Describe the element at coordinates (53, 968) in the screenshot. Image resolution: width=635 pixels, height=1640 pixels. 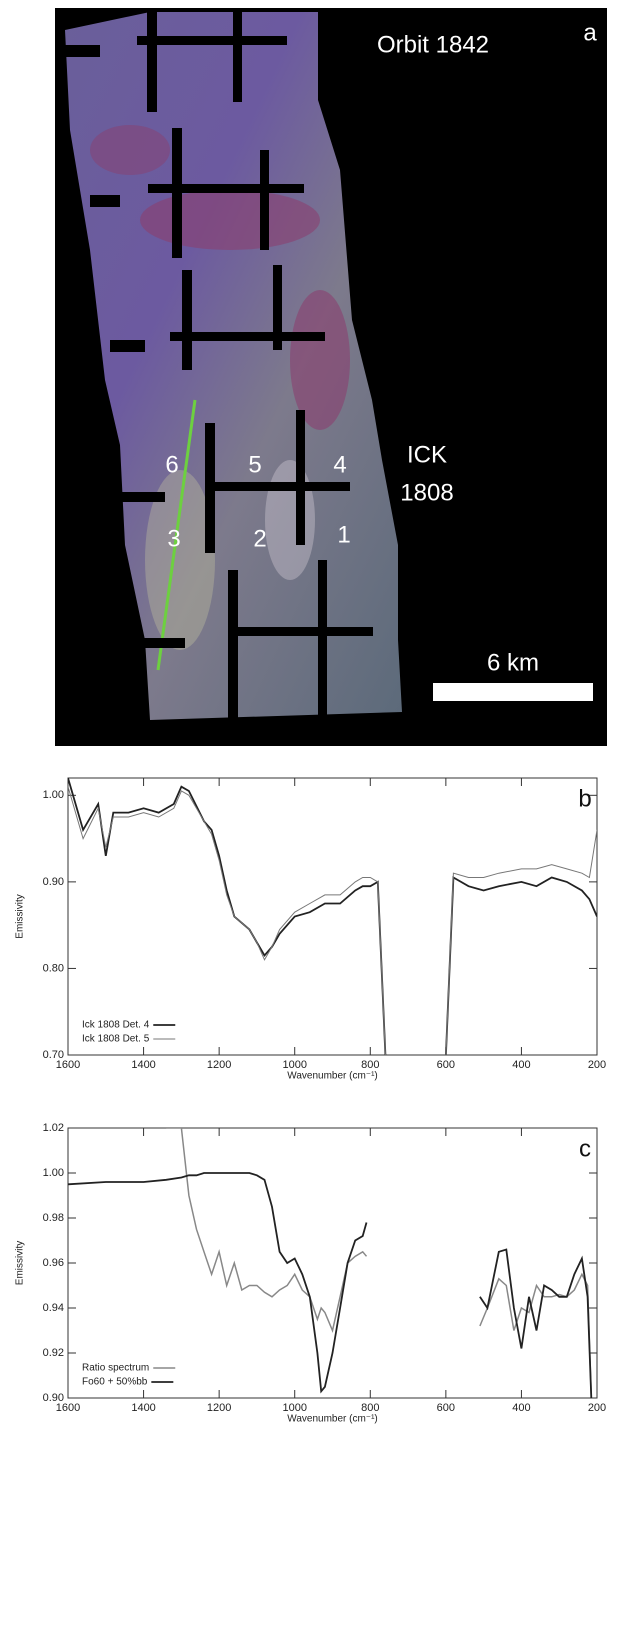
I see `y-tick-label: 0.80` at that location.